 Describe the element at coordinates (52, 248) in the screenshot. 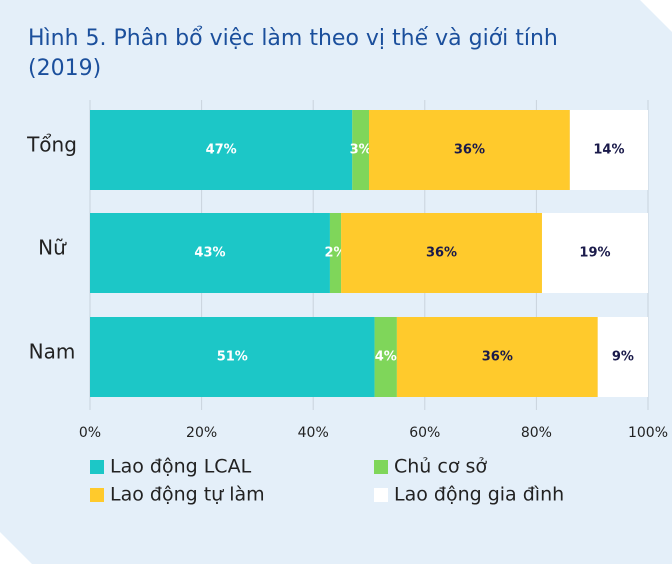

I see `category-label: Nữ` at that location.